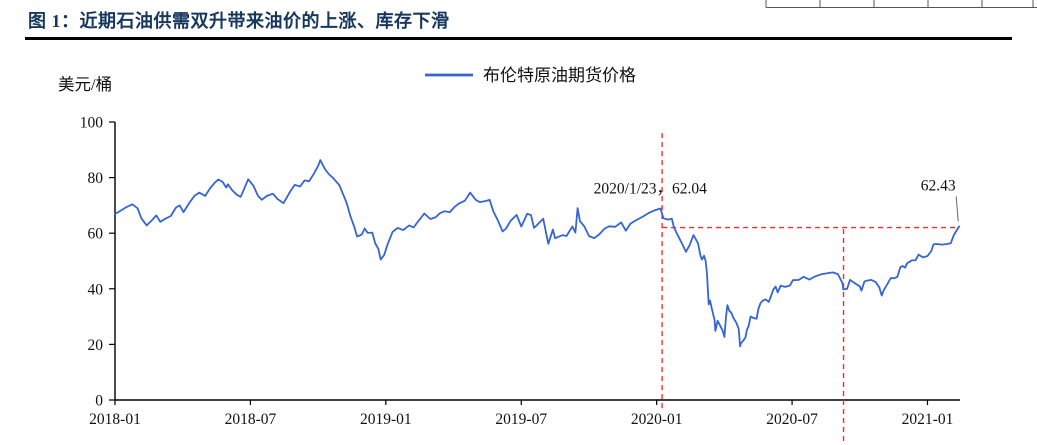 The image size is (1037, 445). Describe the element at coordinates (239, 21) in the screenshot. I see `figure-title: 图 1：近期石油供需双升带来油价的上涨、库存下滑` at that location.